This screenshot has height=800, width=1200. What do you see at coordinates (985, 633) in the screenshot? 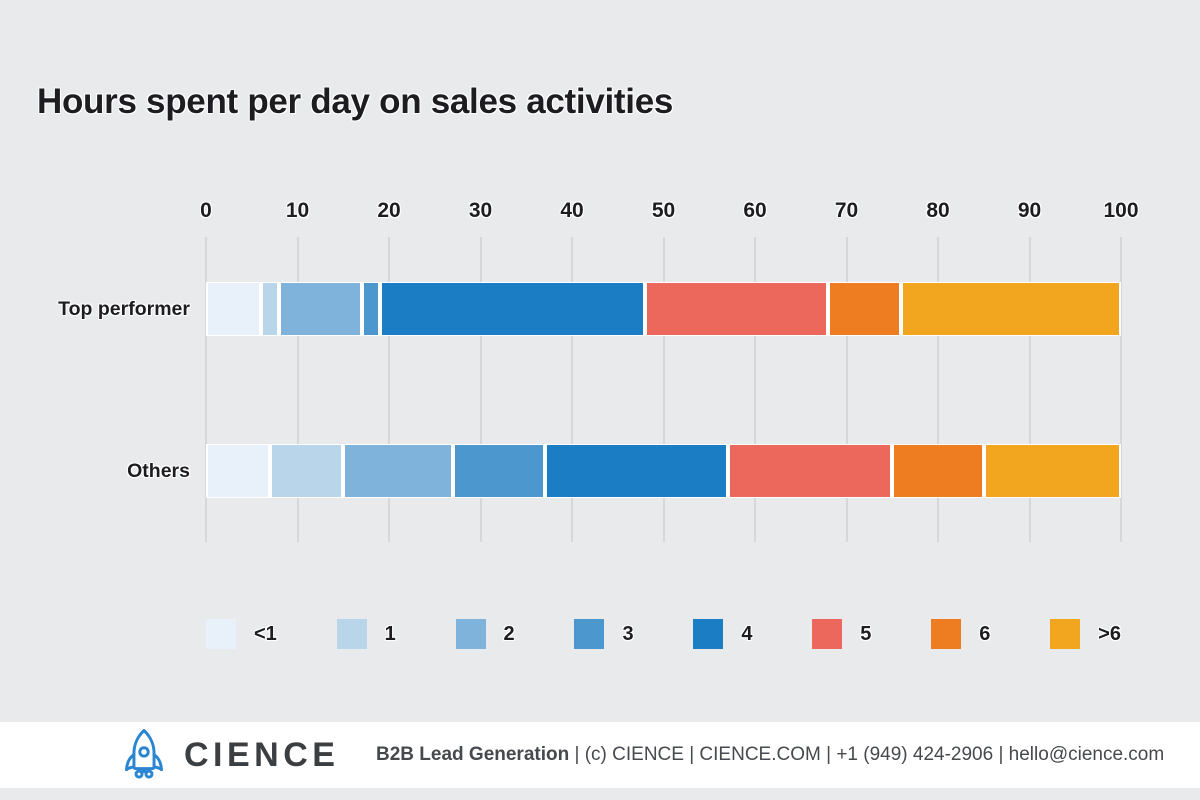
I see `legend-label: 6` at bounding box center [985, 633].